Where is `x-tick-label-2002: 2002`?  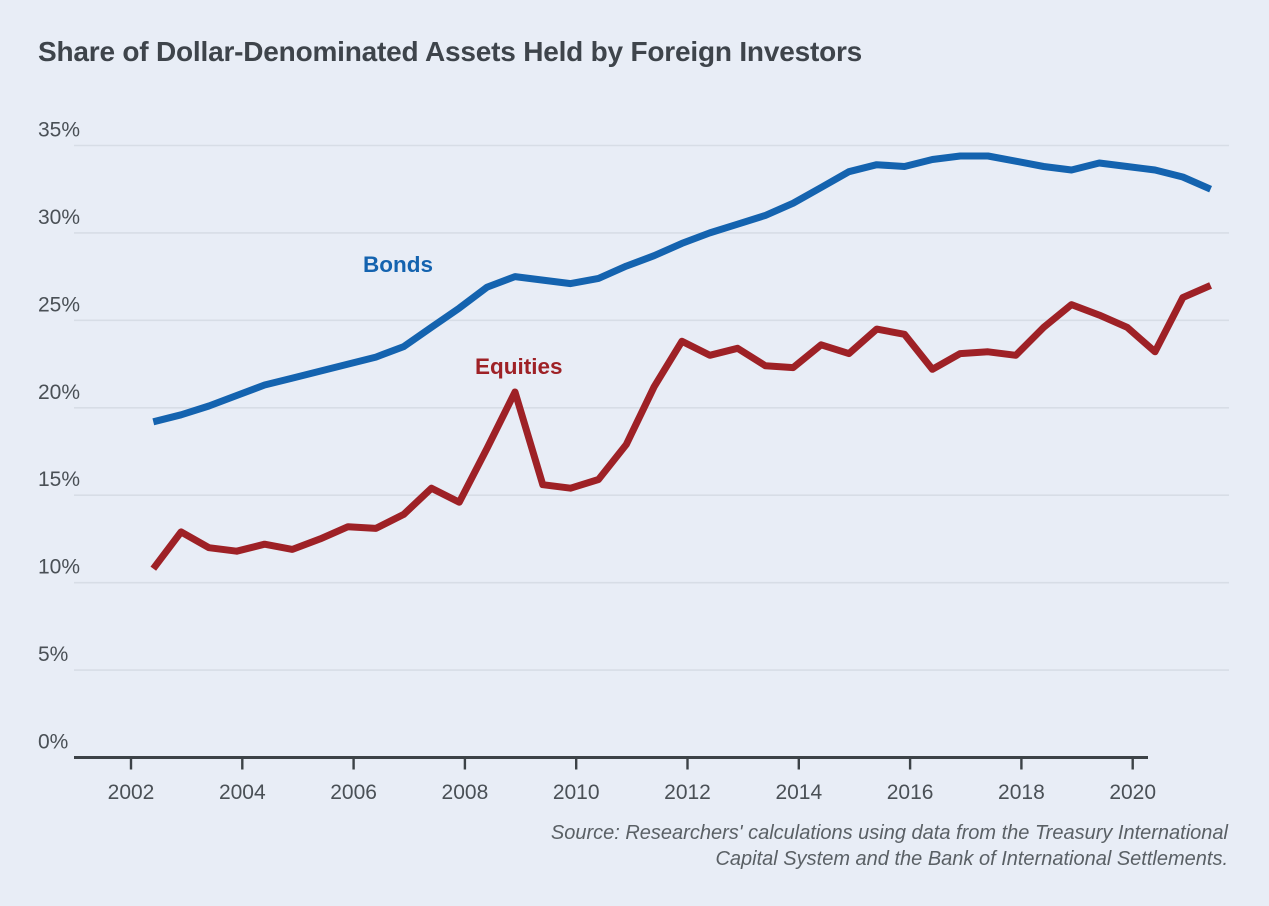 x-tick-label-2002: 2002 is located at coordinates (131, 792).